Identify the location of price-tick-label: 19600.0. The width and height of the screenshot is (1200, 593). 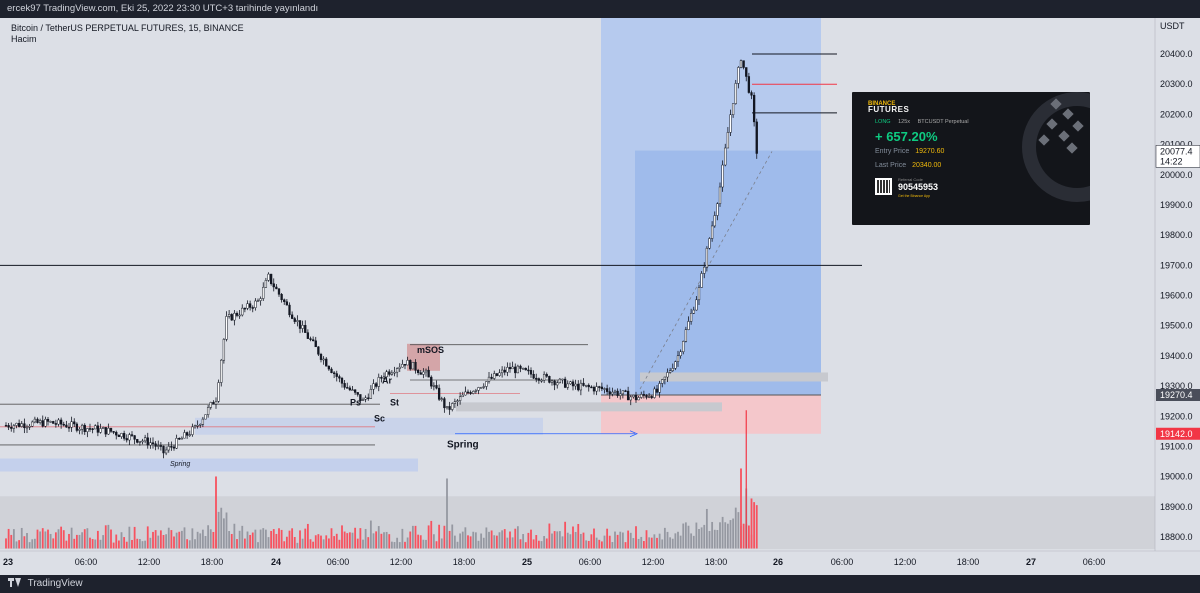
(1176, 296).